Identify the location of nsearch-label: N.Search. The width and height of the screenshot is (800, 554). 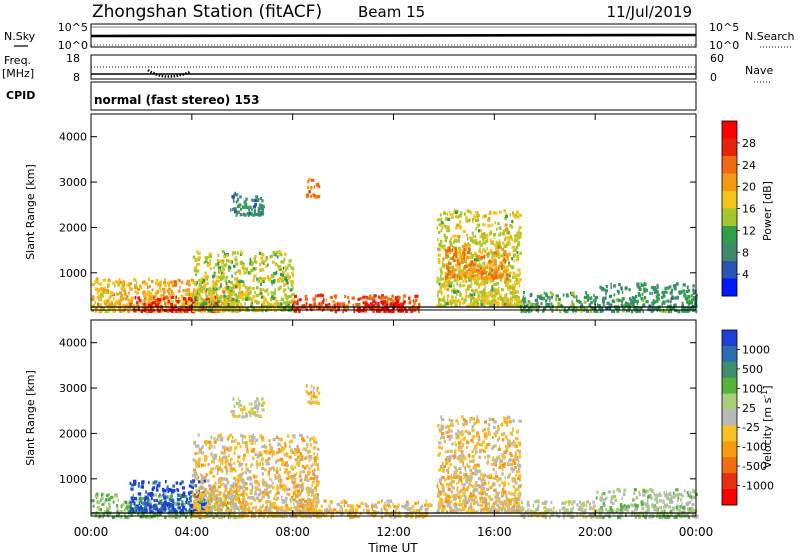
(770, 36).